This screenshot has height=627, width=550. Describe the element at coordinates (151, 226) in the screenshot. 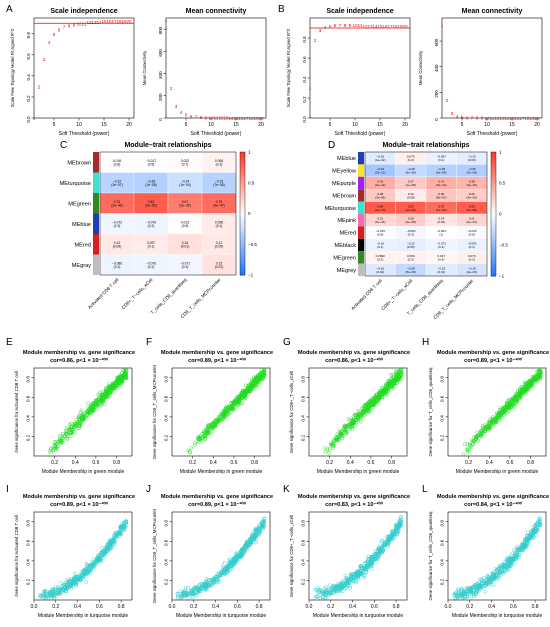

I see `cell-pvalue: (0.2)` at that location.